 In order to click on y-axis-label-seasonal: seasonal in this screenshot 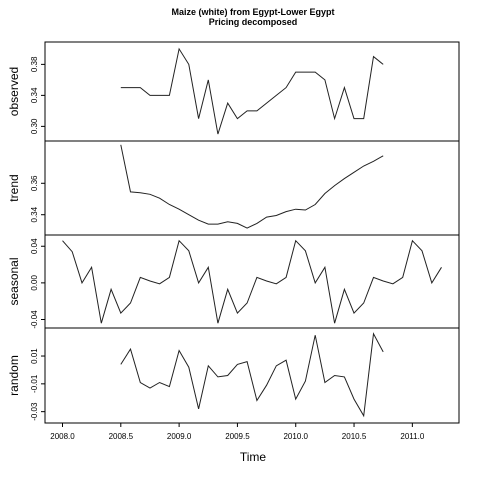, I will do `click(14, 281)`.